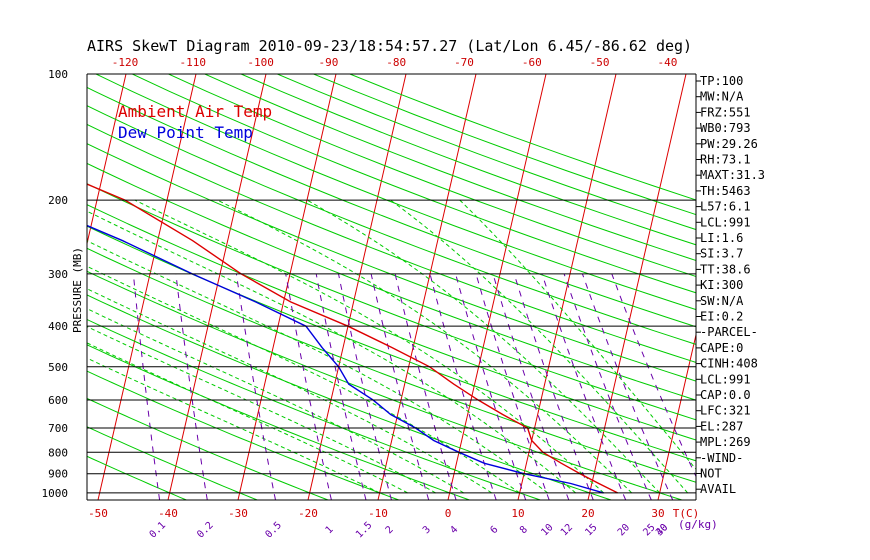 This screenshot has width=870, height=560. Describe the element at coordinates (193, 62) in the screenshot. I see `top-temp-tick-label: -110` at that location.